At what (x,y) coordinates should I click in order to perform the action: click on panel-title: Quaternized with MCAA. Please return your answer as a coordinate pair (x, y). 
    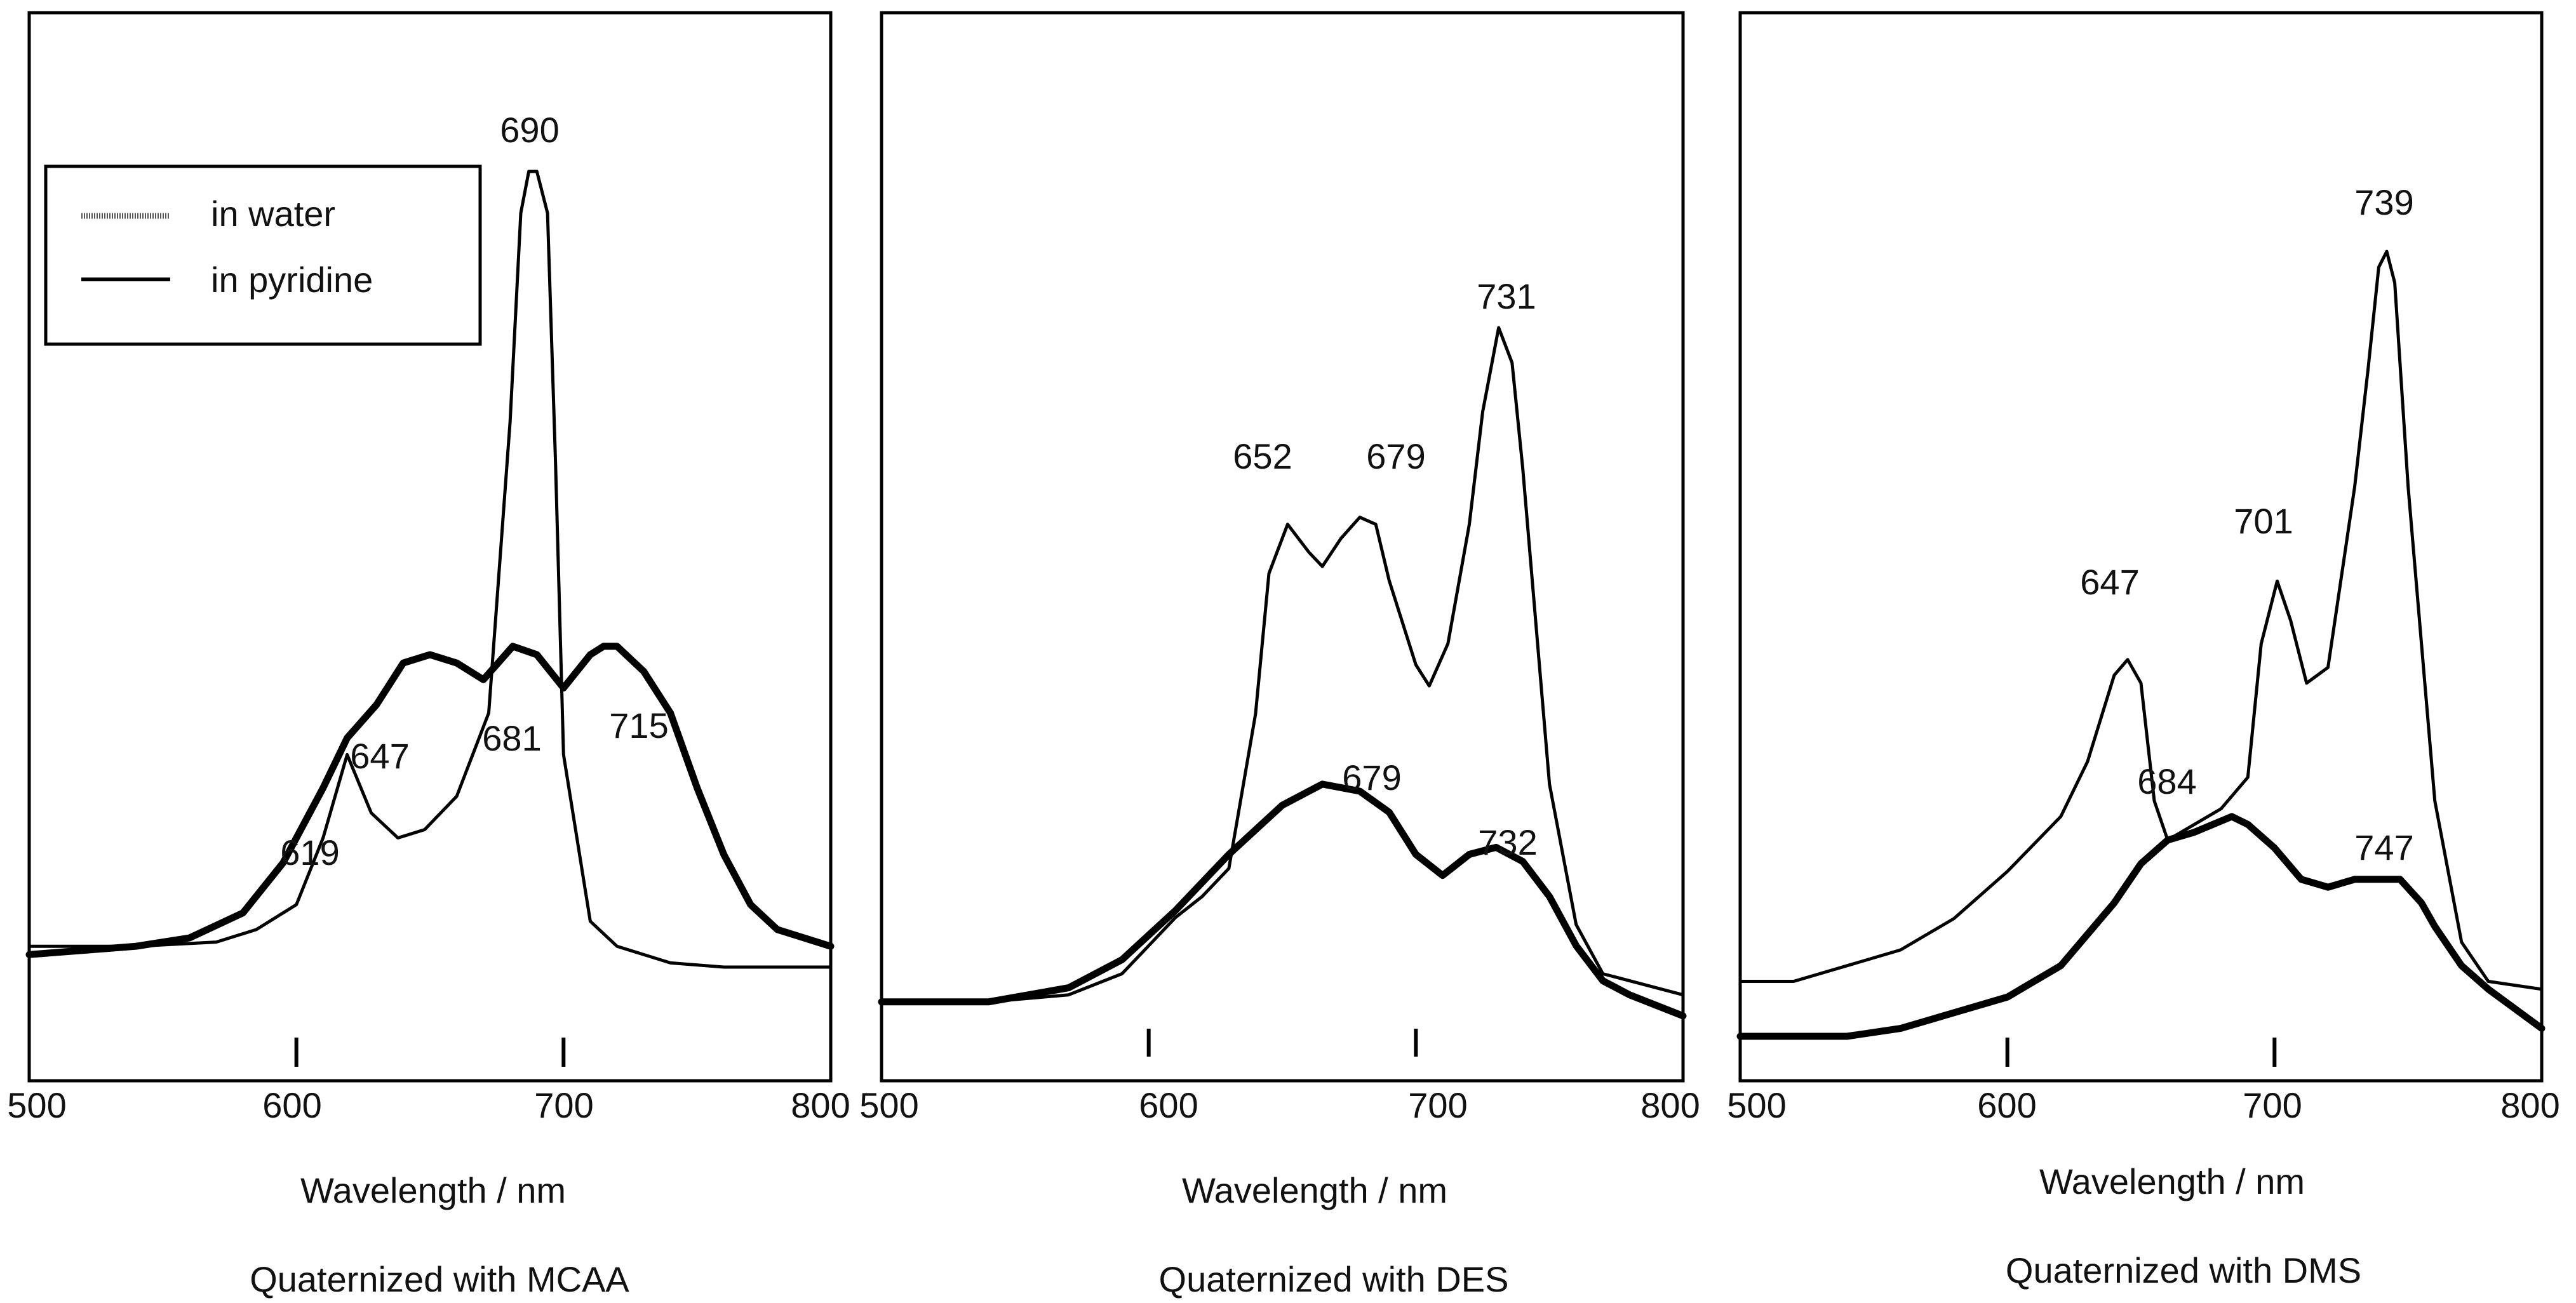
    Looking at the image, I should click on (439, 1279).